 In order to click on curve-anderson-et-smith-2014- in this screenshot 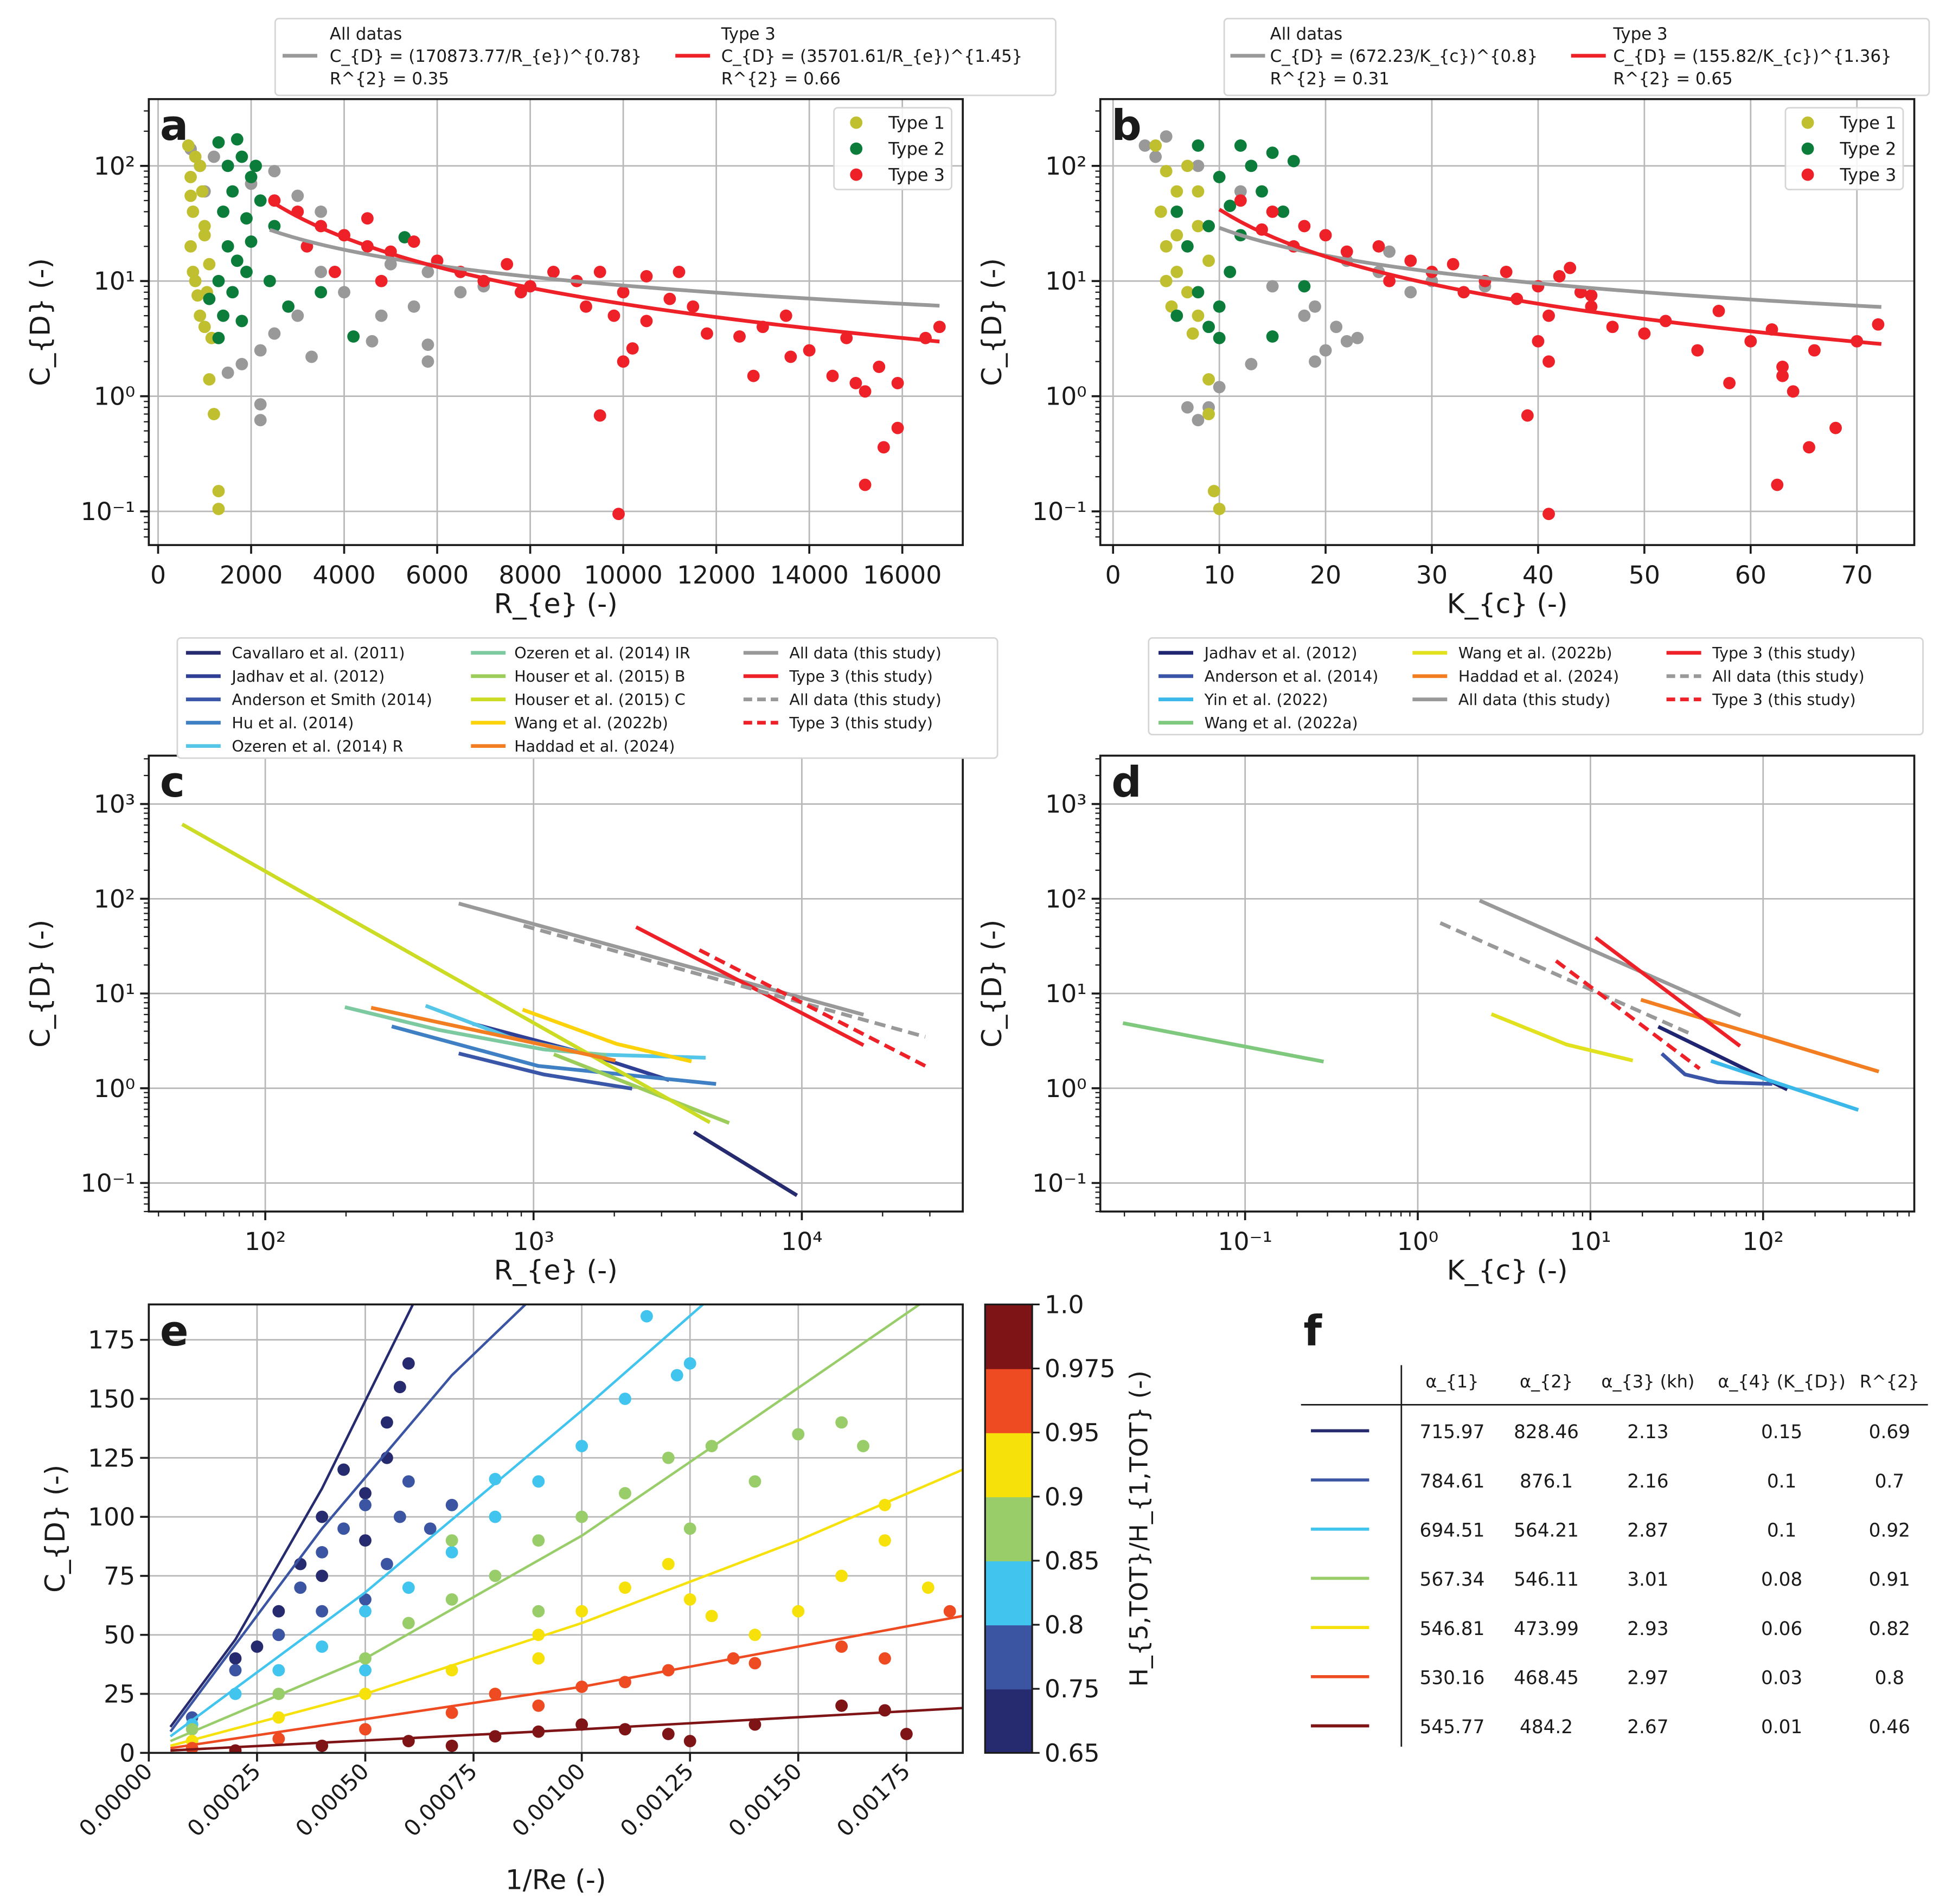, I will do `click(545, 1071)`.